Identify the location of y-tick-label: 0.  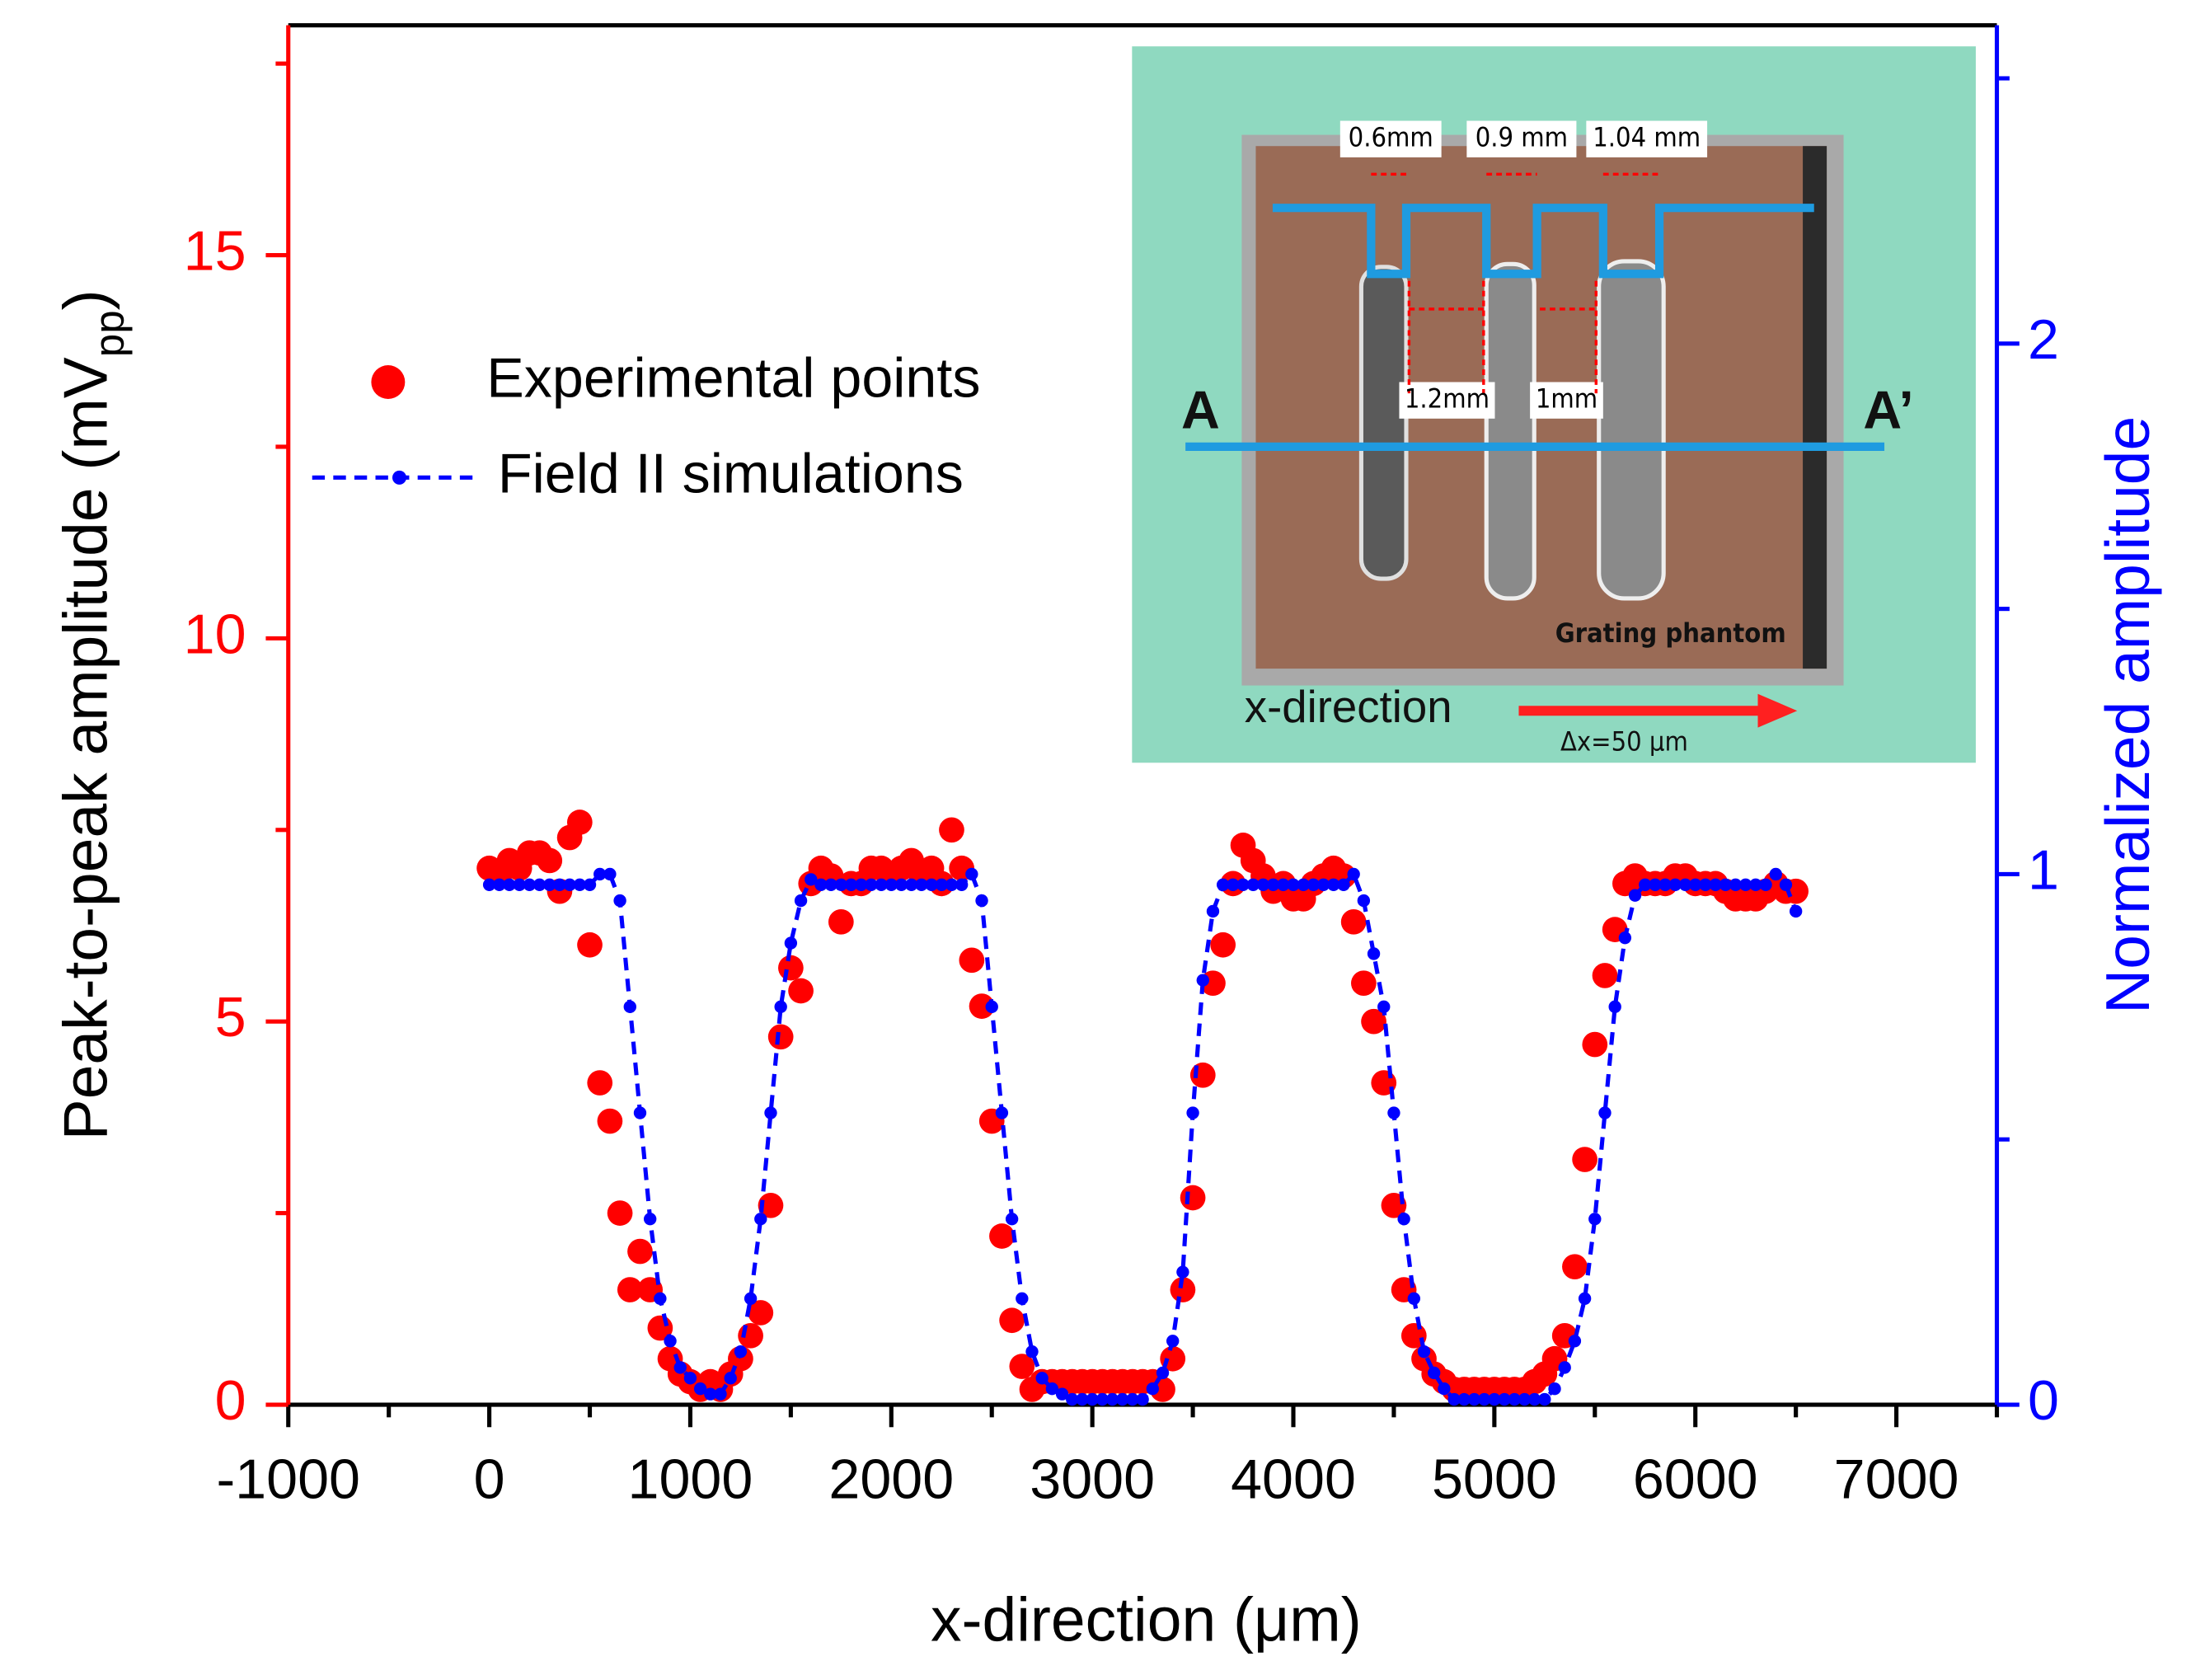
(230, 1400).